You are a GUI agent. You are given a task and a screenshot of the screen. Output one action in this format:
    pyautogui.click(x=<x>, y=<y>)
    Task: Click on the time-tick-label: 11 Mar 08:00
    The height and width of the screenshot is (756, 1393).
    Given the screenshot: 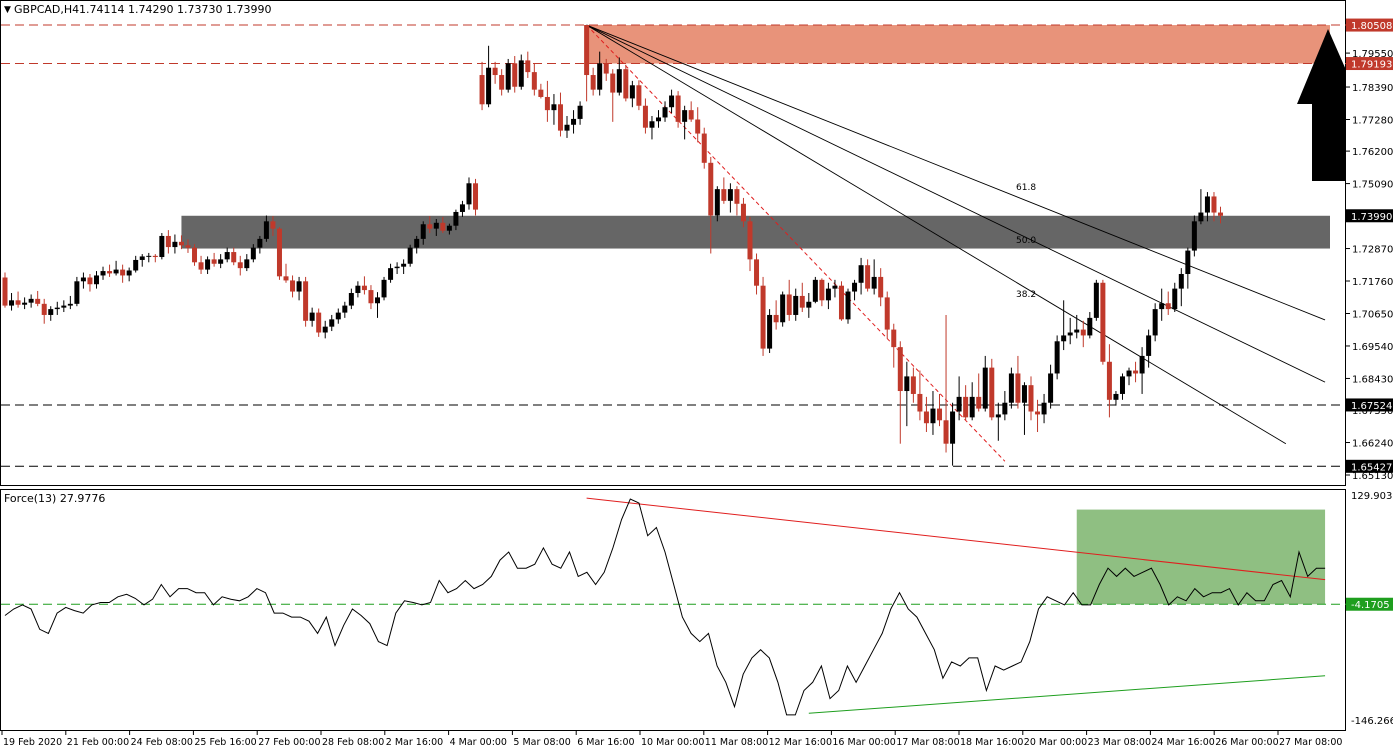 What is the action you would take?
    pyautogui.click(x=736, y=742)
    